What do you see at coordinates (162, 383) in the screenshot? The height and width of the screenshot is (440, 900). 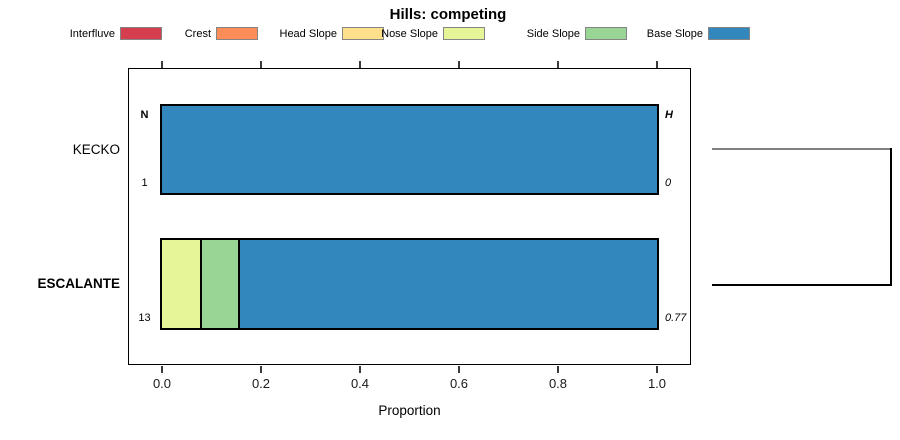 I see `x-axis-tick-label-0.0: 0.0` at bounding box center [162, 383].